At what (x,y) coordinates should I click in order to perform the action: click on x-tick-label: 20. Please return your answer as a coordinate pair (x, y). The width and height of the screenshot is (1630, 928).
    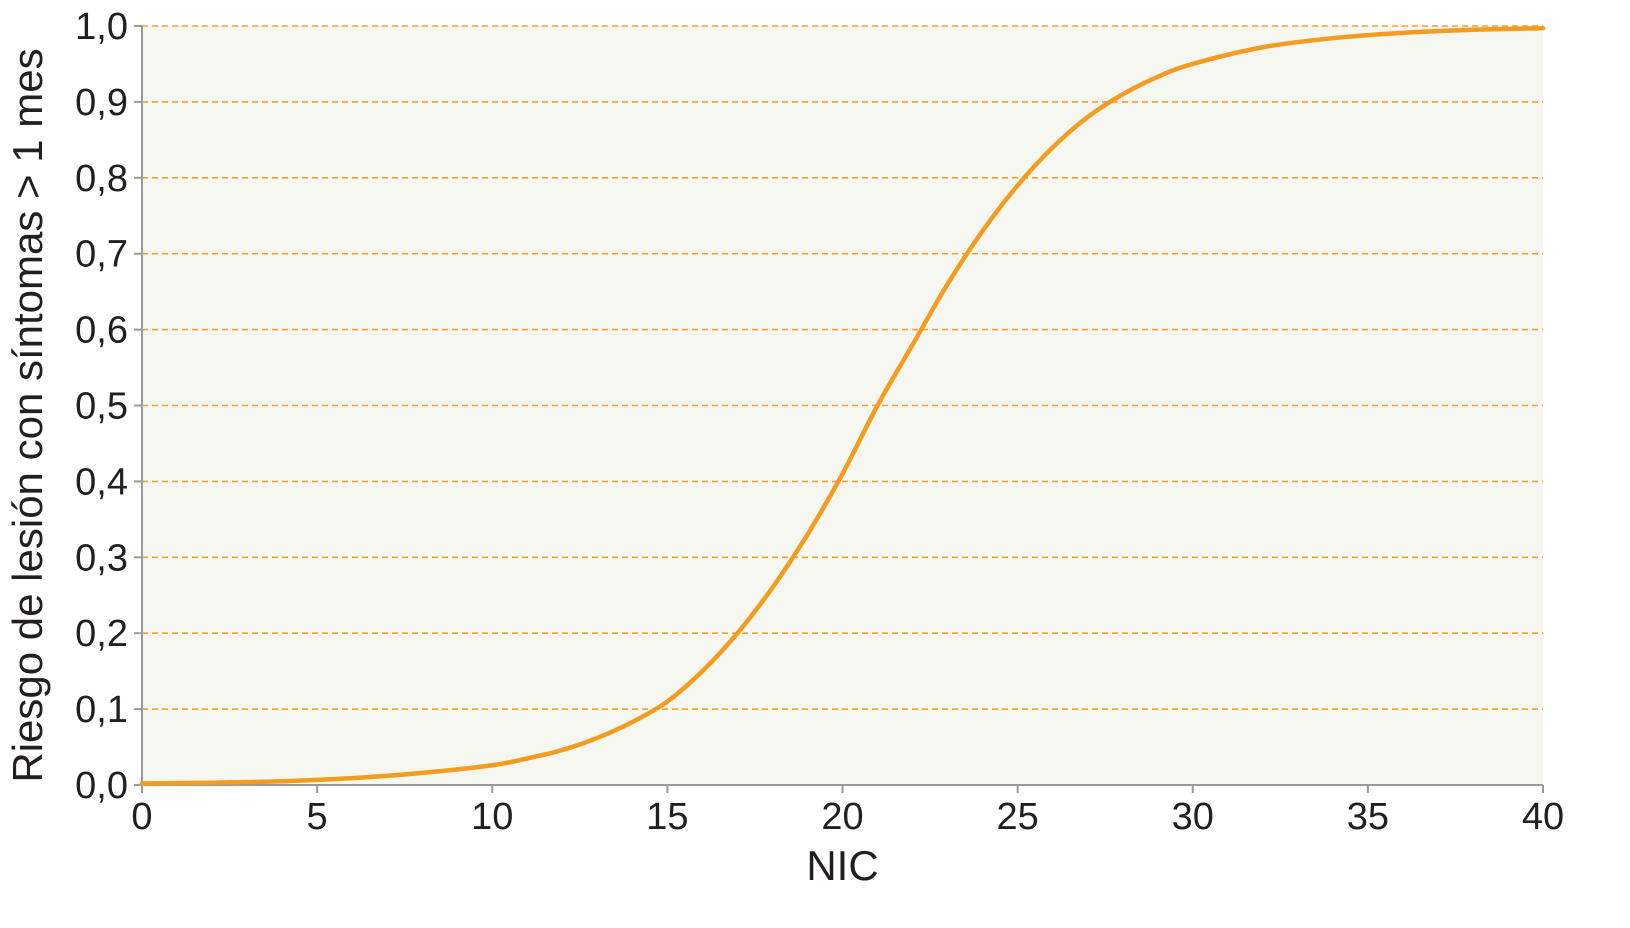
    Looking at the image, I should click on (842, 817).